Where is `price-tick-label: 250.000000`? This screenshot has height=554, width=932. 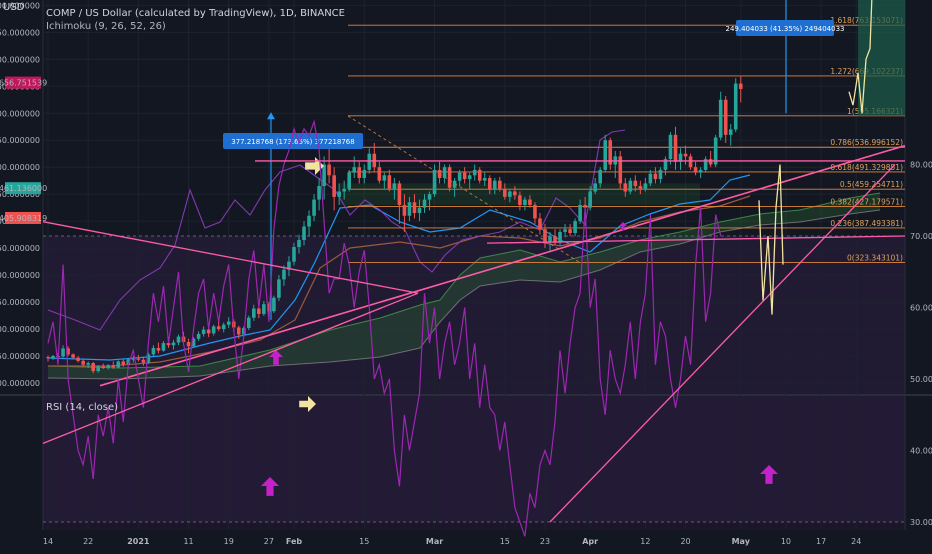 price-tick-label: 250.000000 is located at coordinates (20, 302).